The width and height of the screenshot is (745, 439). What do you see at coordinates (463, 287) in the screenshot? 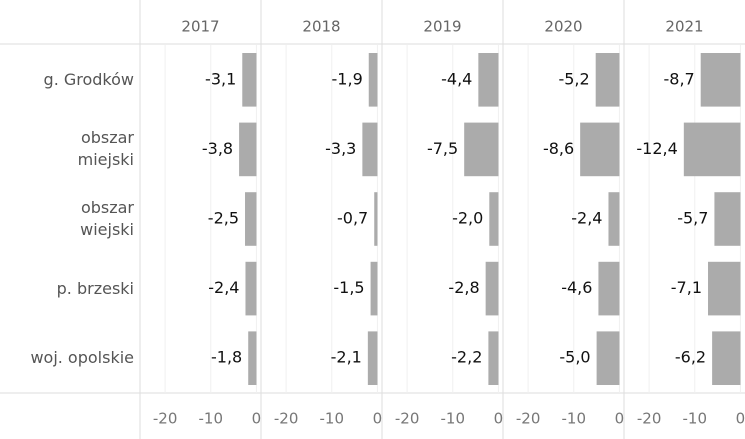
I see `value-label: -2,8` at bounding box center [463, 287].